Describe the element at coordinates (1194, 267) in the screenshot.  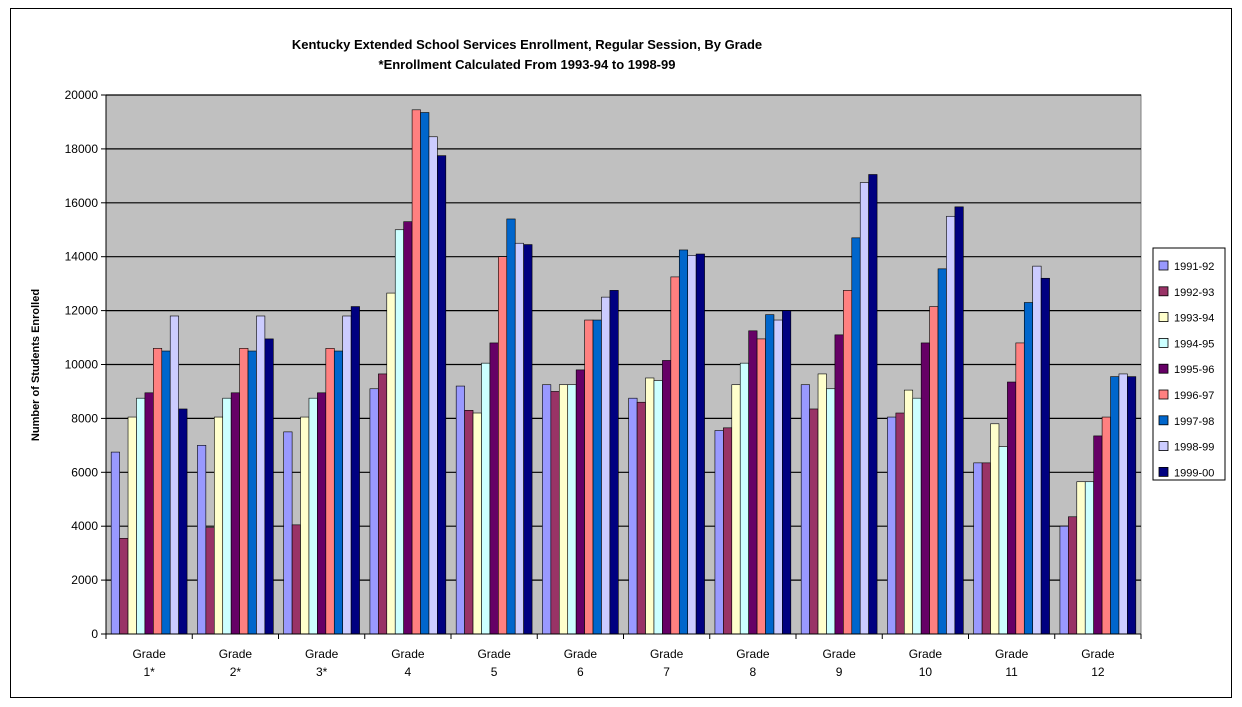
I see `legend-label: 1991-92` at that location.